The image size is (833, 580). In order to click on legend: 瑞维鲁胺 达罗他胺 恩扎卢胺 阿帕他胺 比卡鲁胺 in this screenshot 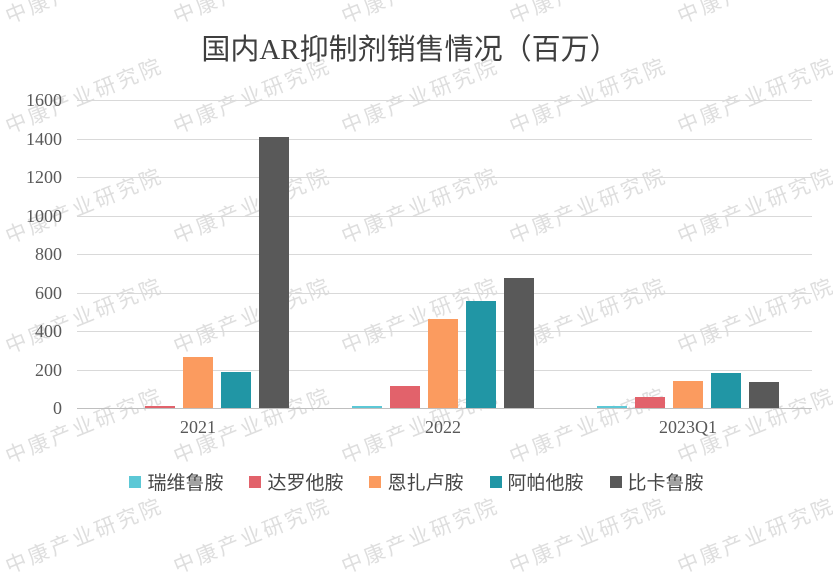, I will do `click(416, 481)`.